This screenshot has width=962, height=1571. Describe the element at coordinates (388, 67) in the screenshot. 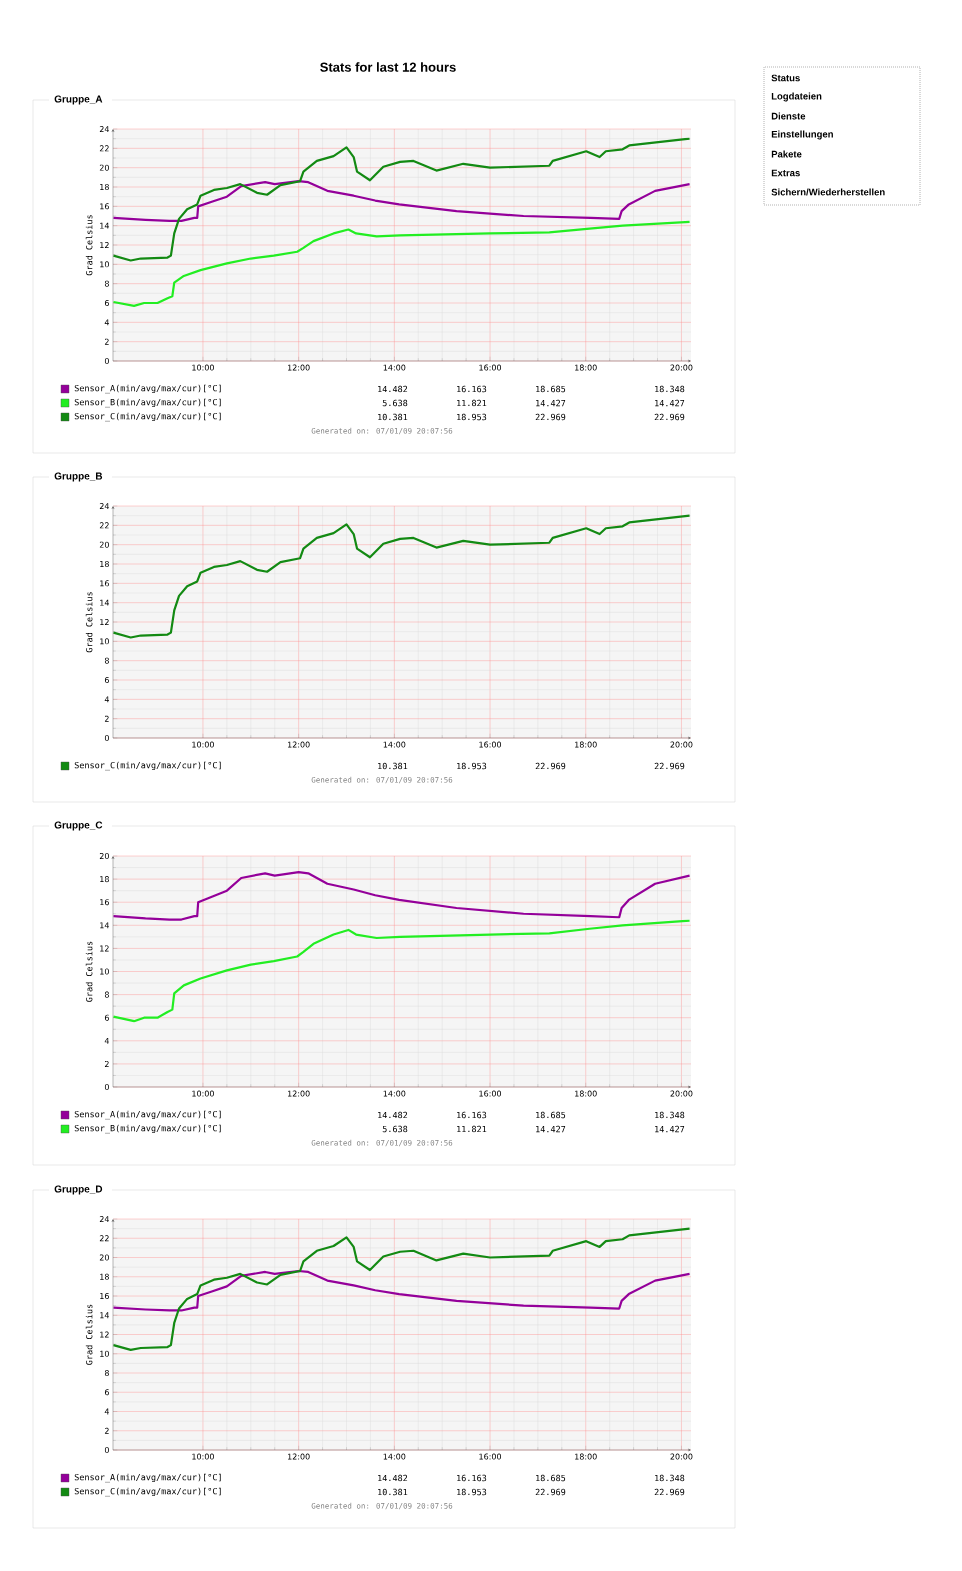

I see `text: Stats for last 12 hours` at that location.